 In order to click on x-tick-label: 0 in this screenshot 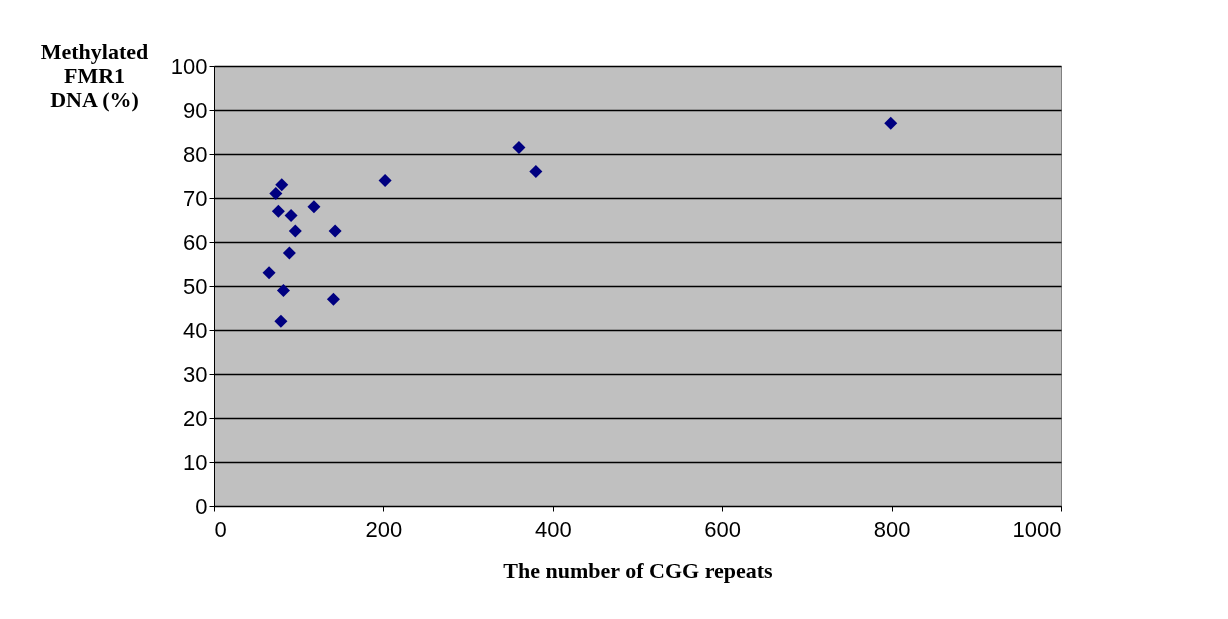, I will do `click(220, 529)`.